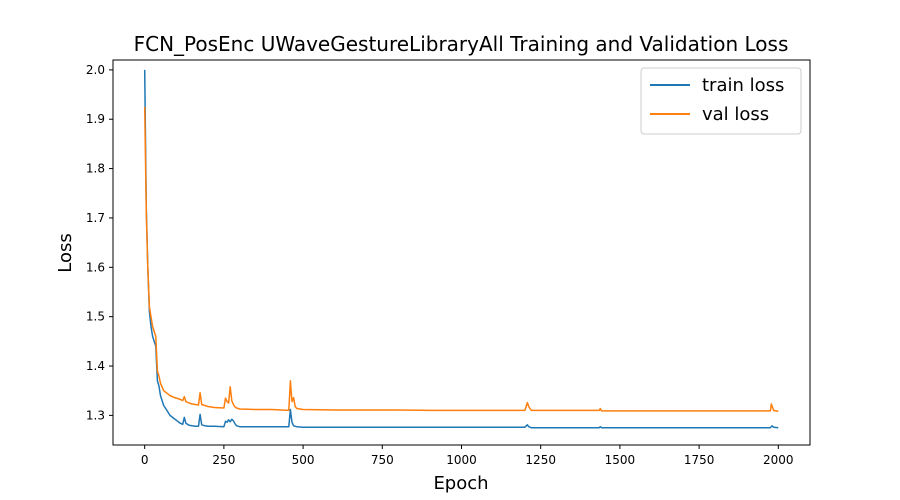 Image resolution: width=900 pixels, height=500 pixels. I want to click on y-tick-label: 1.3, so click(95, 415).